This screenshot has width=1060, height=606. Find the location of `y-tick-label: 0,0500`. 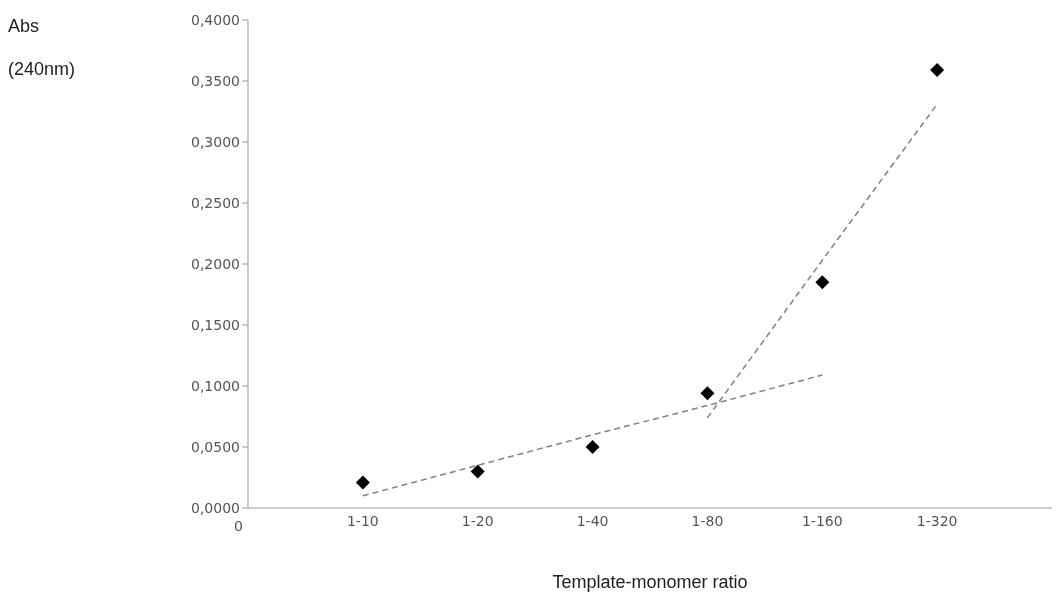

y-tick-label: 0,0500 is located at coordinates (215, 446).